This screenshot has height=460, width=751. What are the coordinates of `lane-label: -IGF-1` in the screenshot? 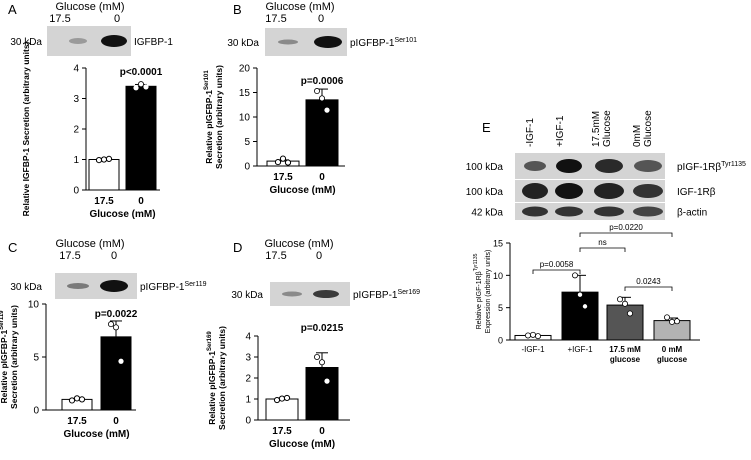 It's located at (530, 132).